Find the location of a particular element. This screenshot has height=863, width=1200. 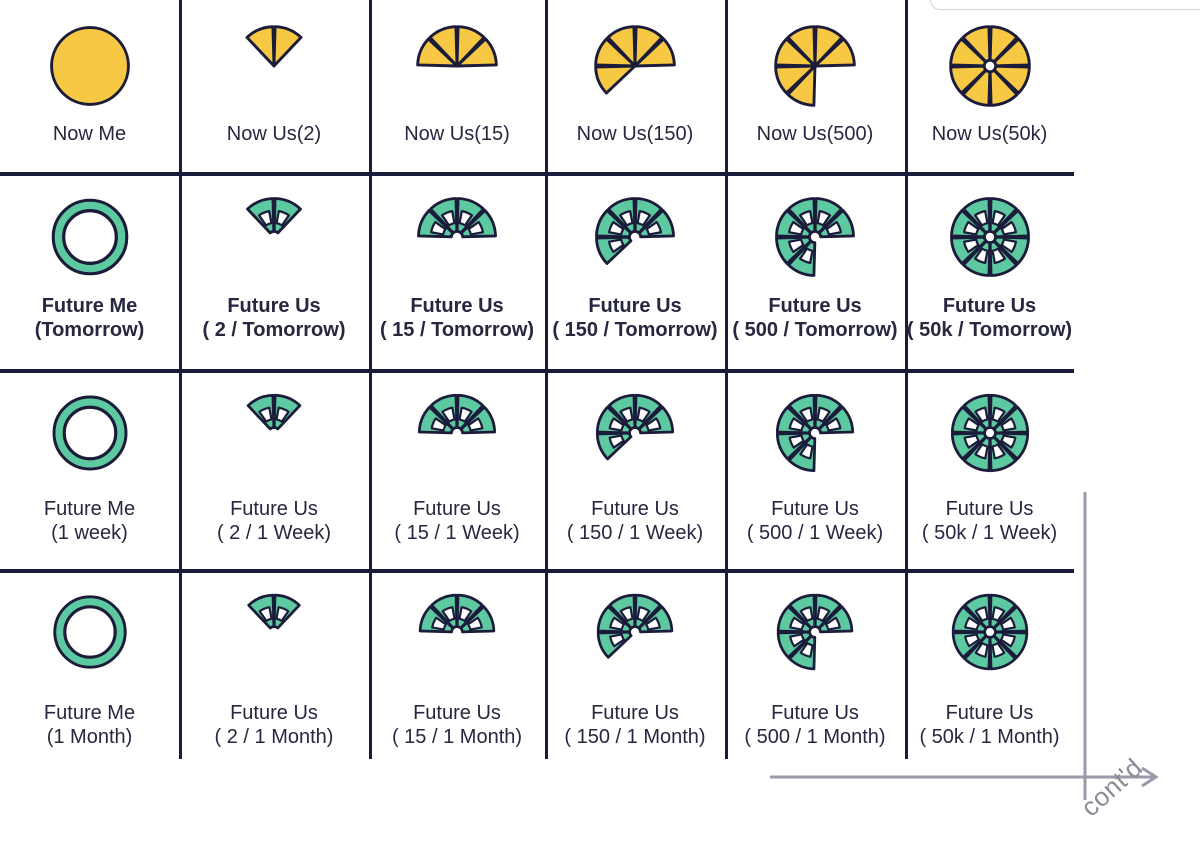

matrix-cell-future-tomorrow-us150: Future Us( 150 / Tomorrow) is located at coordinates (635, 272).